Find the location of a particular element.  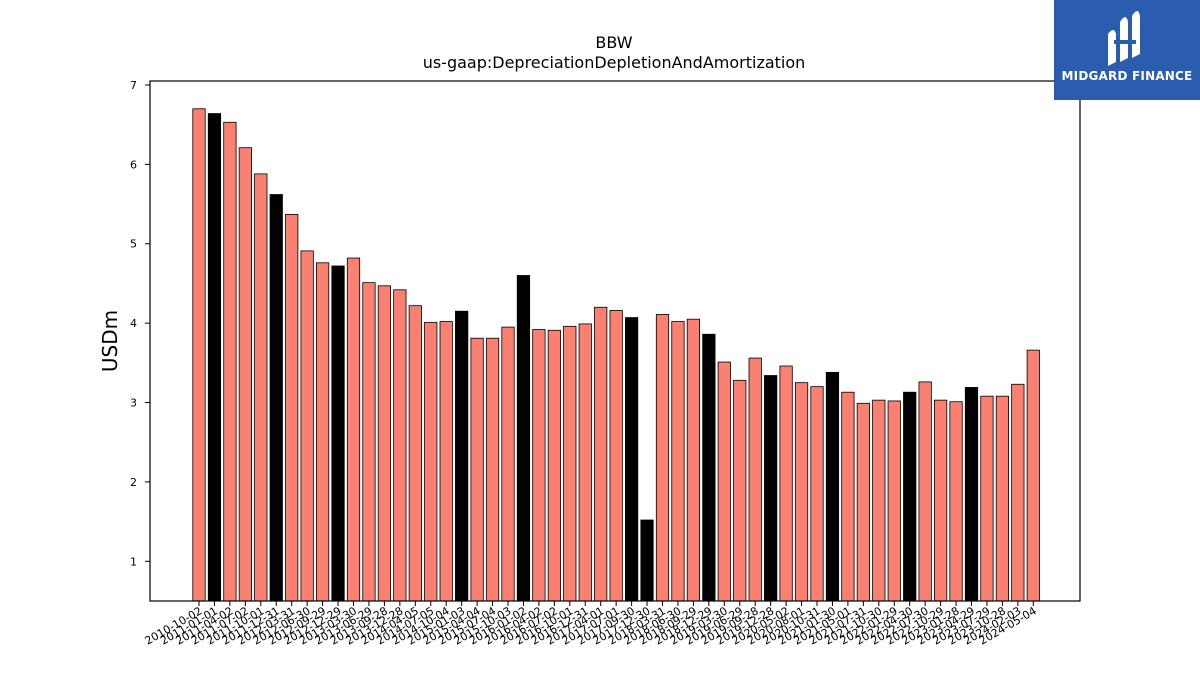

y-ticks-group: 1 2 3 4 5 6 7 is located at coordinates (140, 323).